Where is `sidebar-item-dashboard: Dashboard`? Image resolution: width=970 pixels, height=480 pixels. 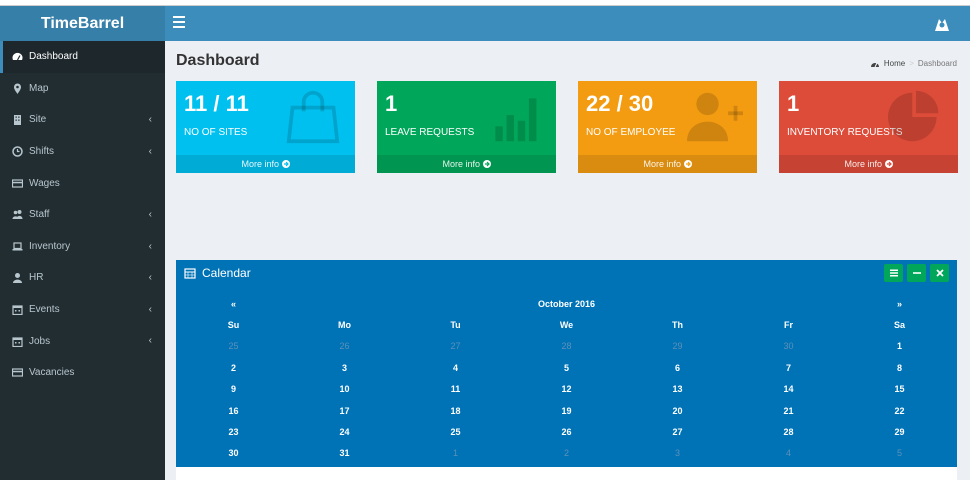
sidebar-item-dashboard: Dashboard is located at coordinates (82, 57).